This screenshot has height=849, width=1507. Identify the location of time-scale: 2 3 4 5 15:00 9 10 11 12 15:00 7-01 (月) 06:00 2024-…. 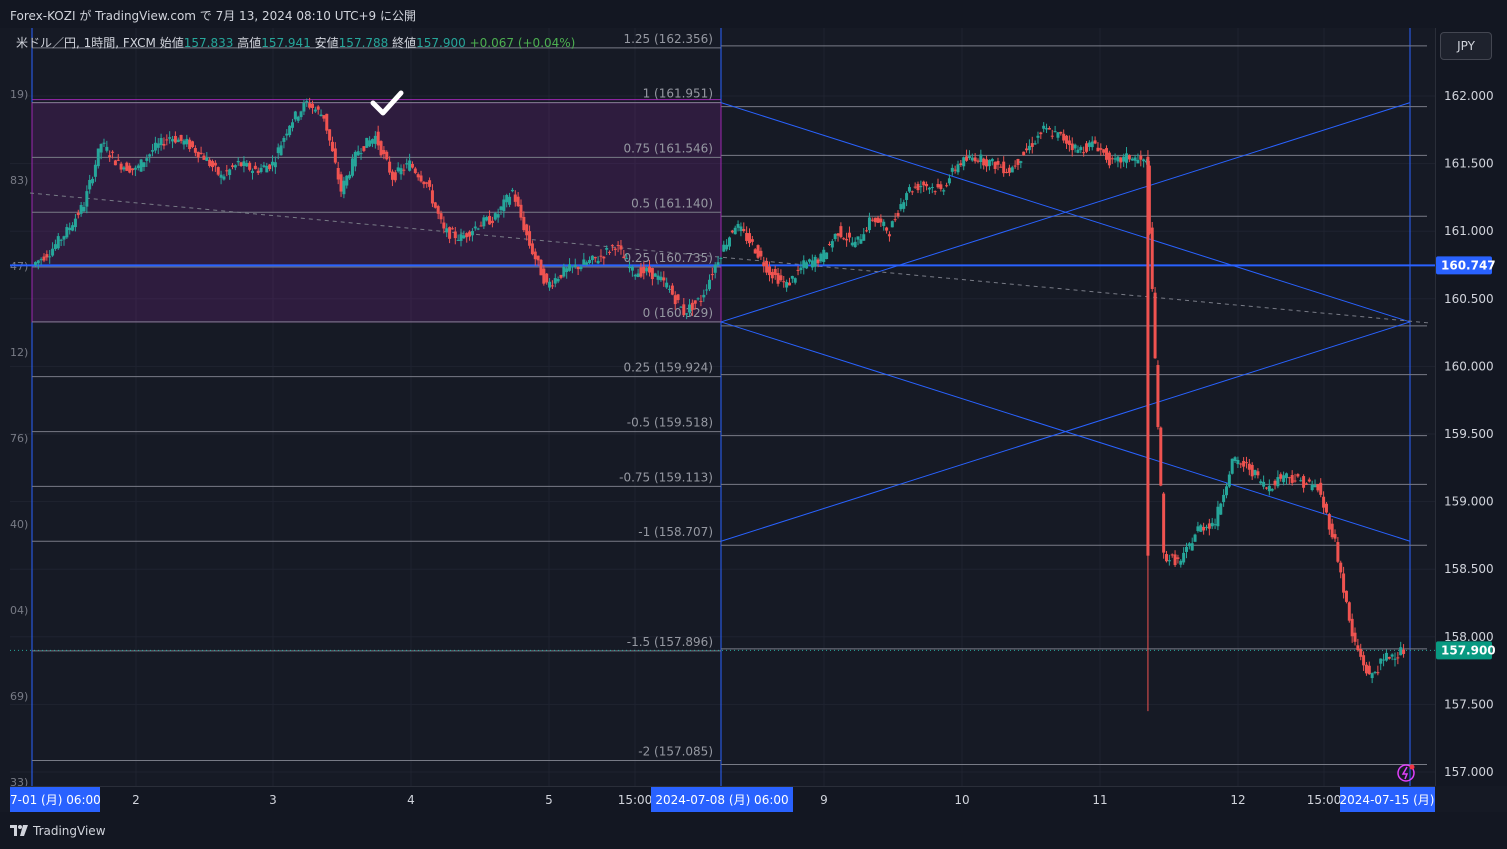
(722, 799).